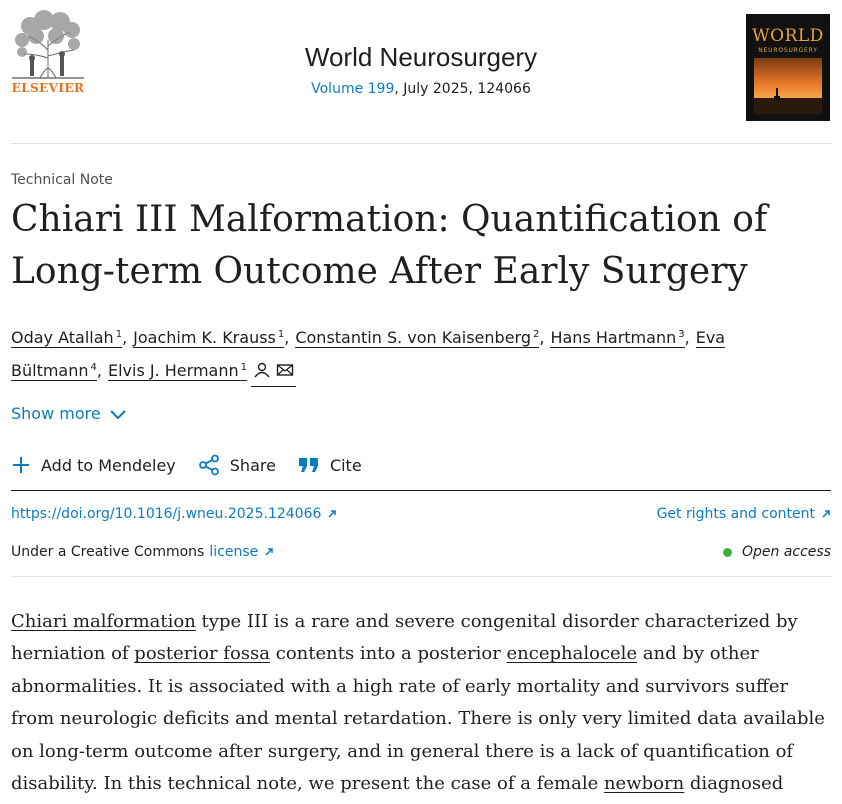 The image size is (842, 804). Describe the element at coordinates (177, 371) in the screenshot. I see `corresponding-author-link: Elvis J. Hermann 1` at that location.